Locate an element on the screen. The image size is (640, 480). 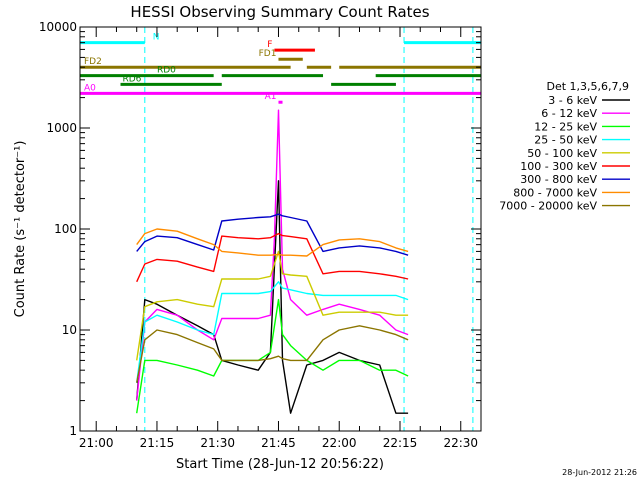
flag-bar-label-rd0: RD0 is located at coordinates (166, 71).